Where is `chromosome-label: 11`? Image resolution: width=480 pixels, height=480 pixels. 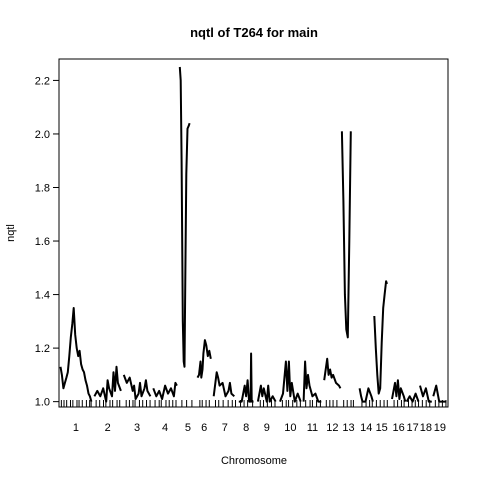
chromosome-label: 11 is located at coordinates (312, 428).